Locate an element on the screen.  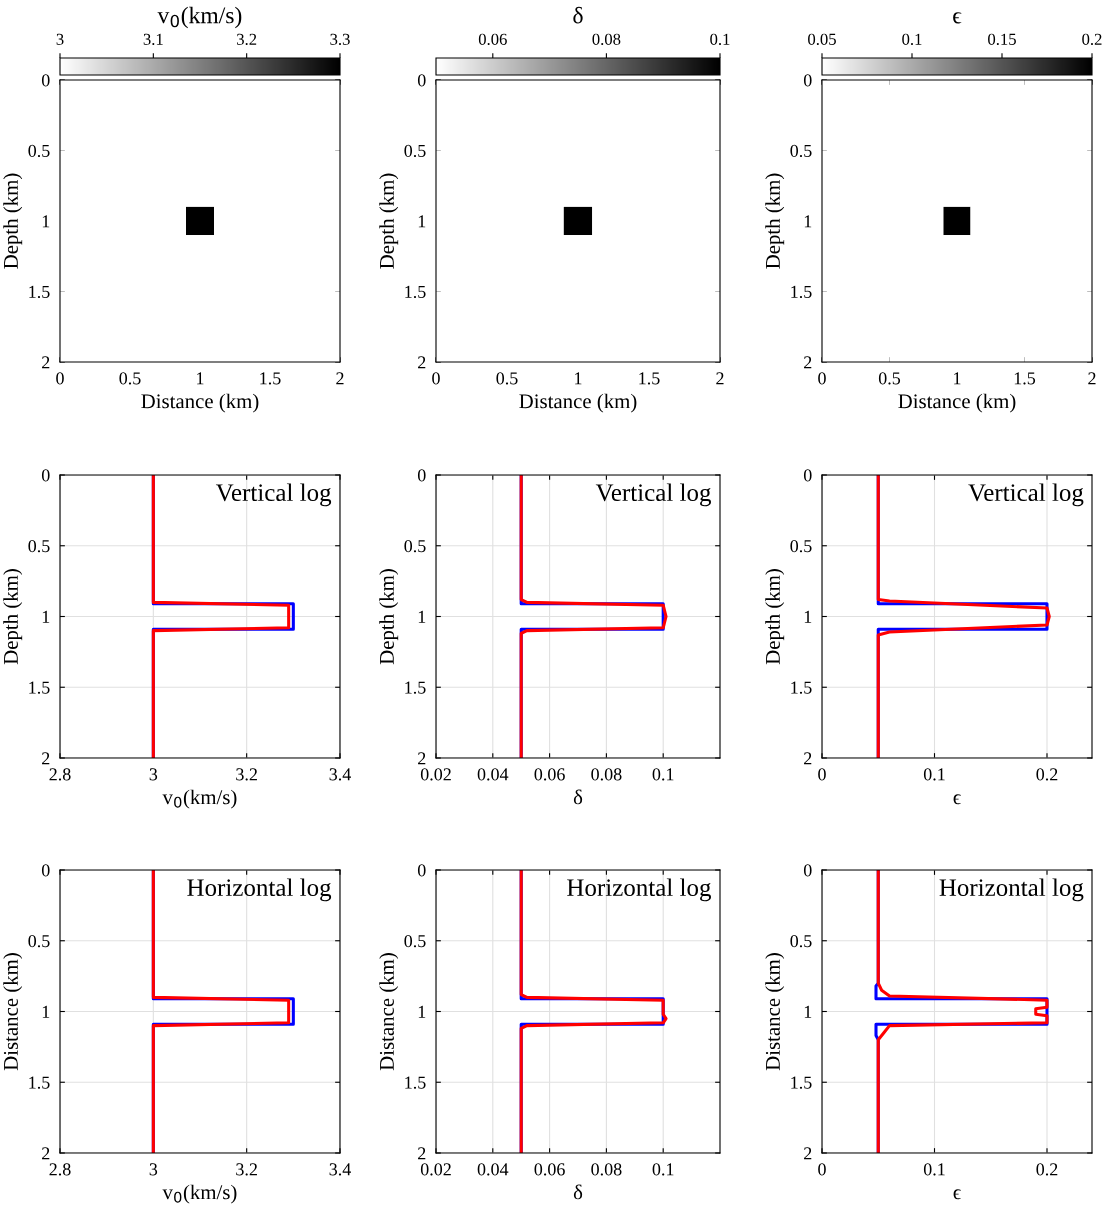
color-bar-label: 3 is located at coordinates (60, 39).